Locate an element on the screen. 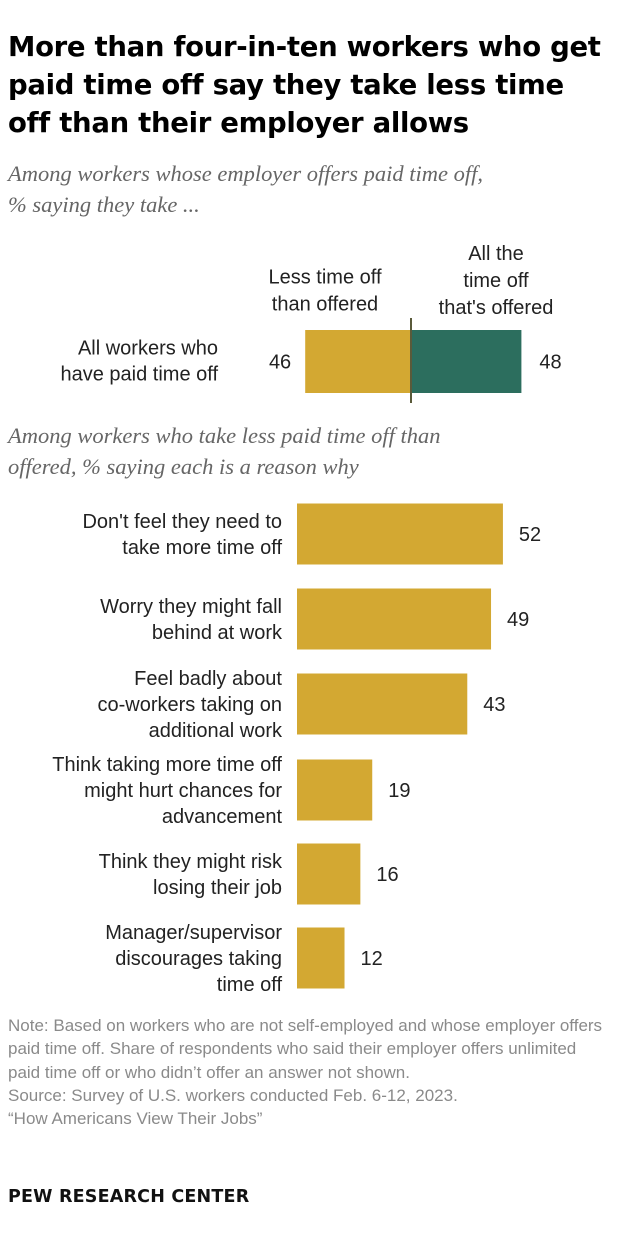  category-label-all-workers: All workers who have paid time off is located at coordinates (139, 362).